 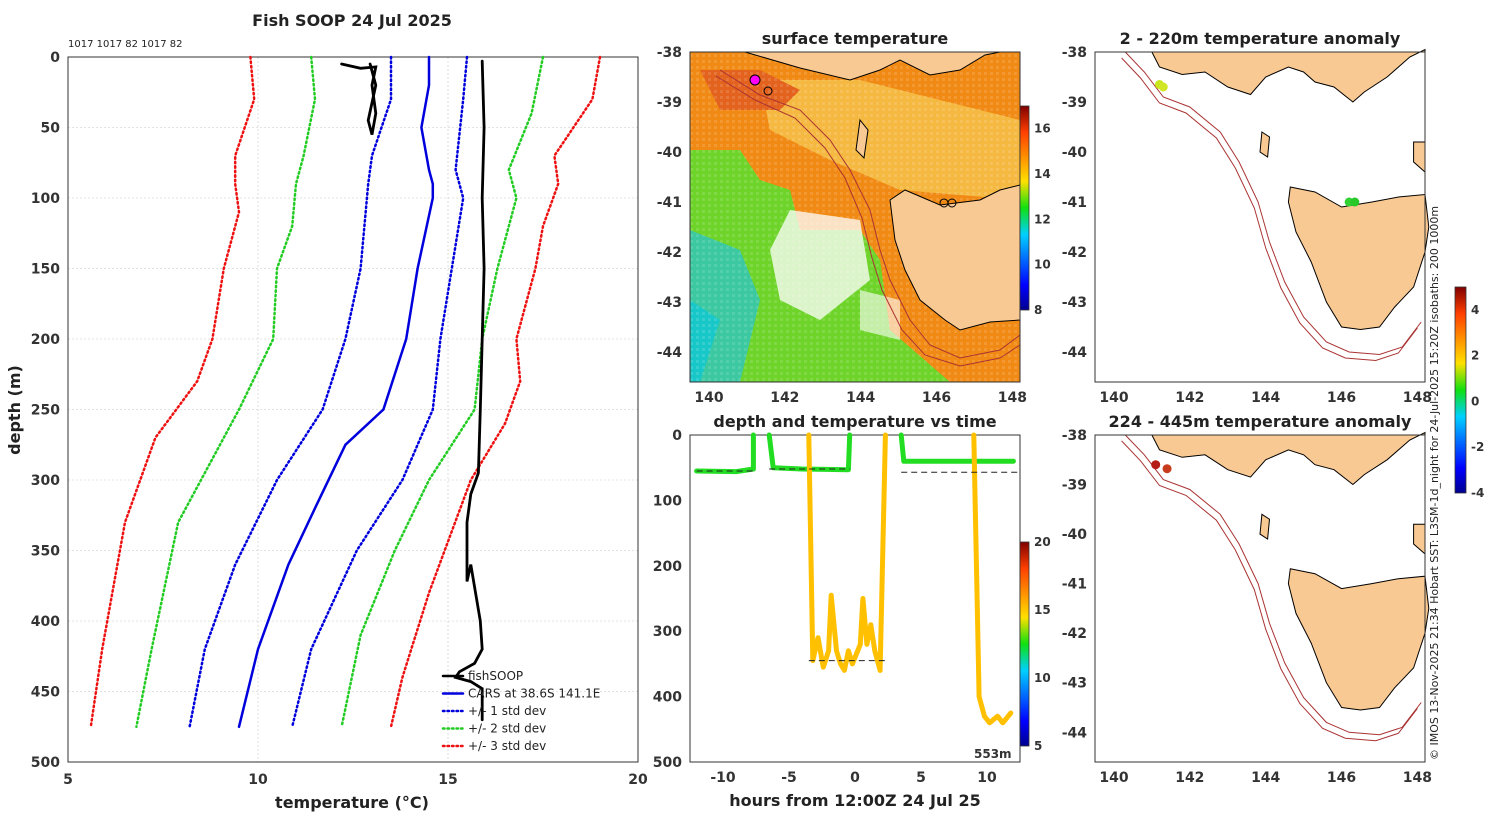 What do you see at coordinates (667, 567) in the screenshot?
I see `depth-time-y-tick: 200` at bounding box center [667, 567].